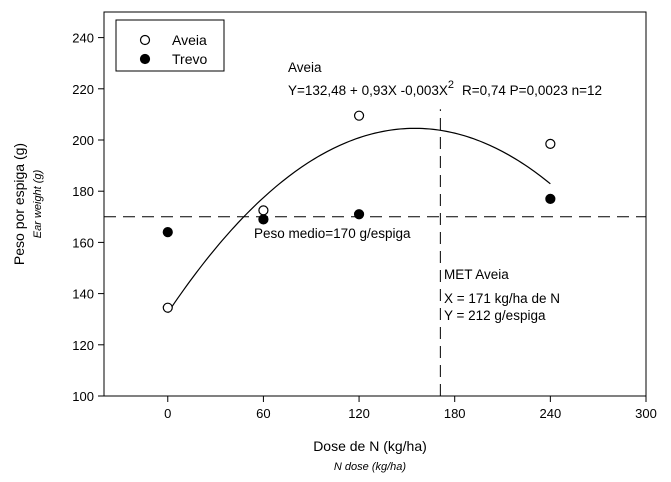  I want to click on y-axis: 100 120 140 160 180 200 220 240, so click(88, 217).